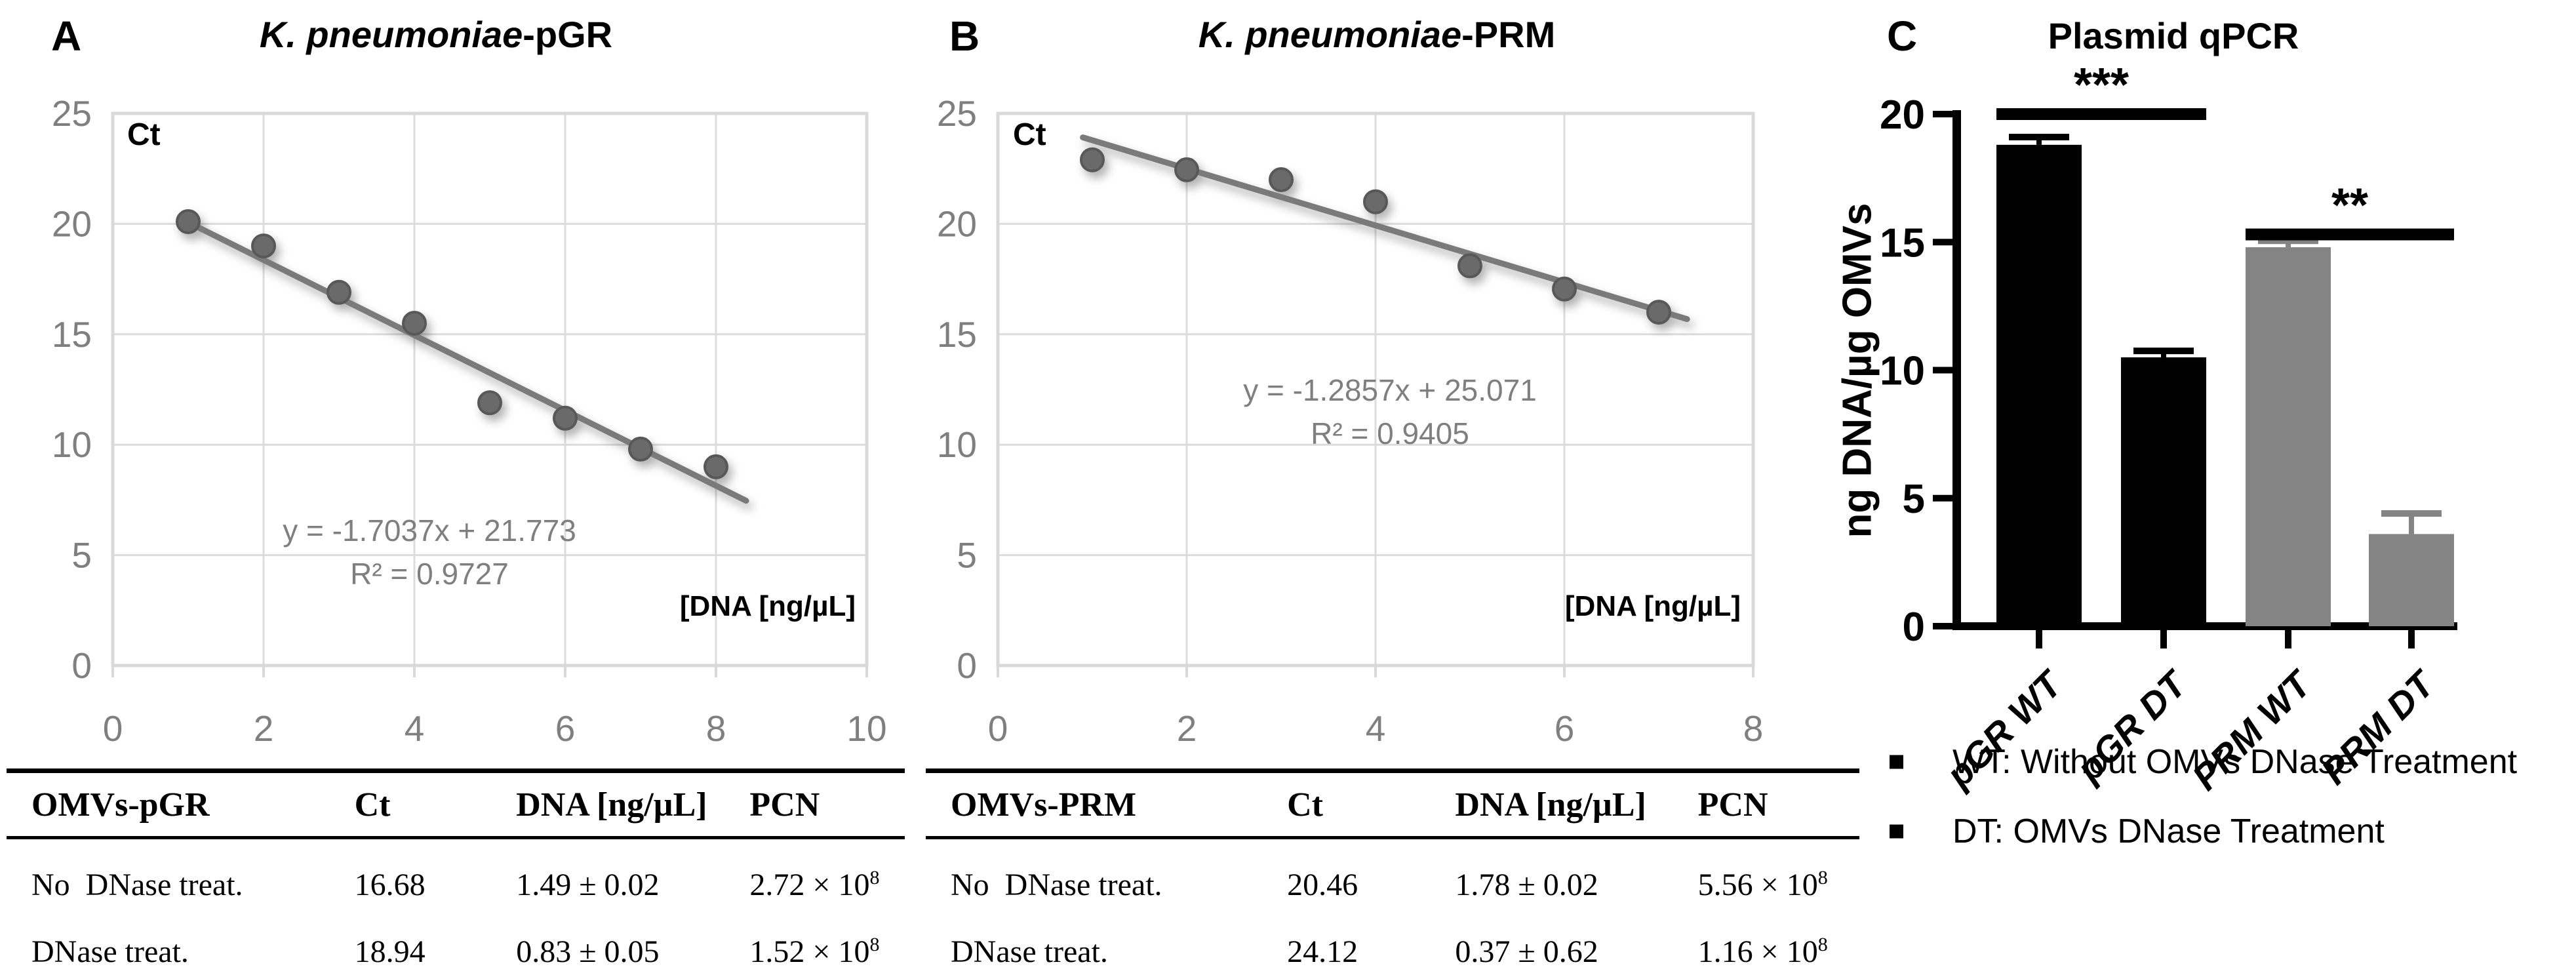 The image size is (2576, 977). What do you see at coordinates (964, 36) in the screenshot?
I see `panel-label-b: B` at bounding box center [964, 36].